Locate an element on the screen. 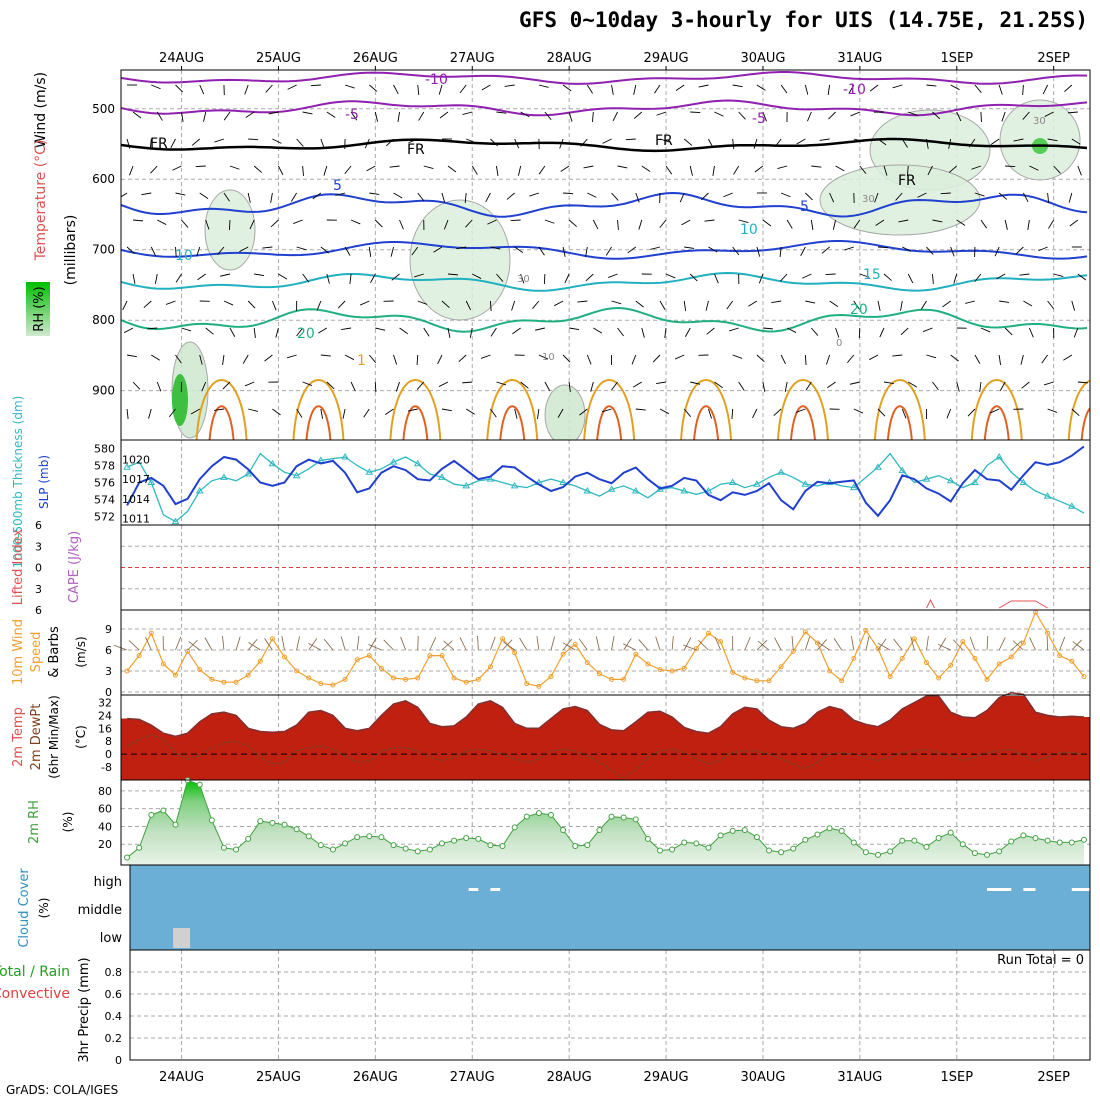 The height and width of the screenshot is (1100, 1100). date-label-bottom: 1SEP is located at coordinates (956, 1077).